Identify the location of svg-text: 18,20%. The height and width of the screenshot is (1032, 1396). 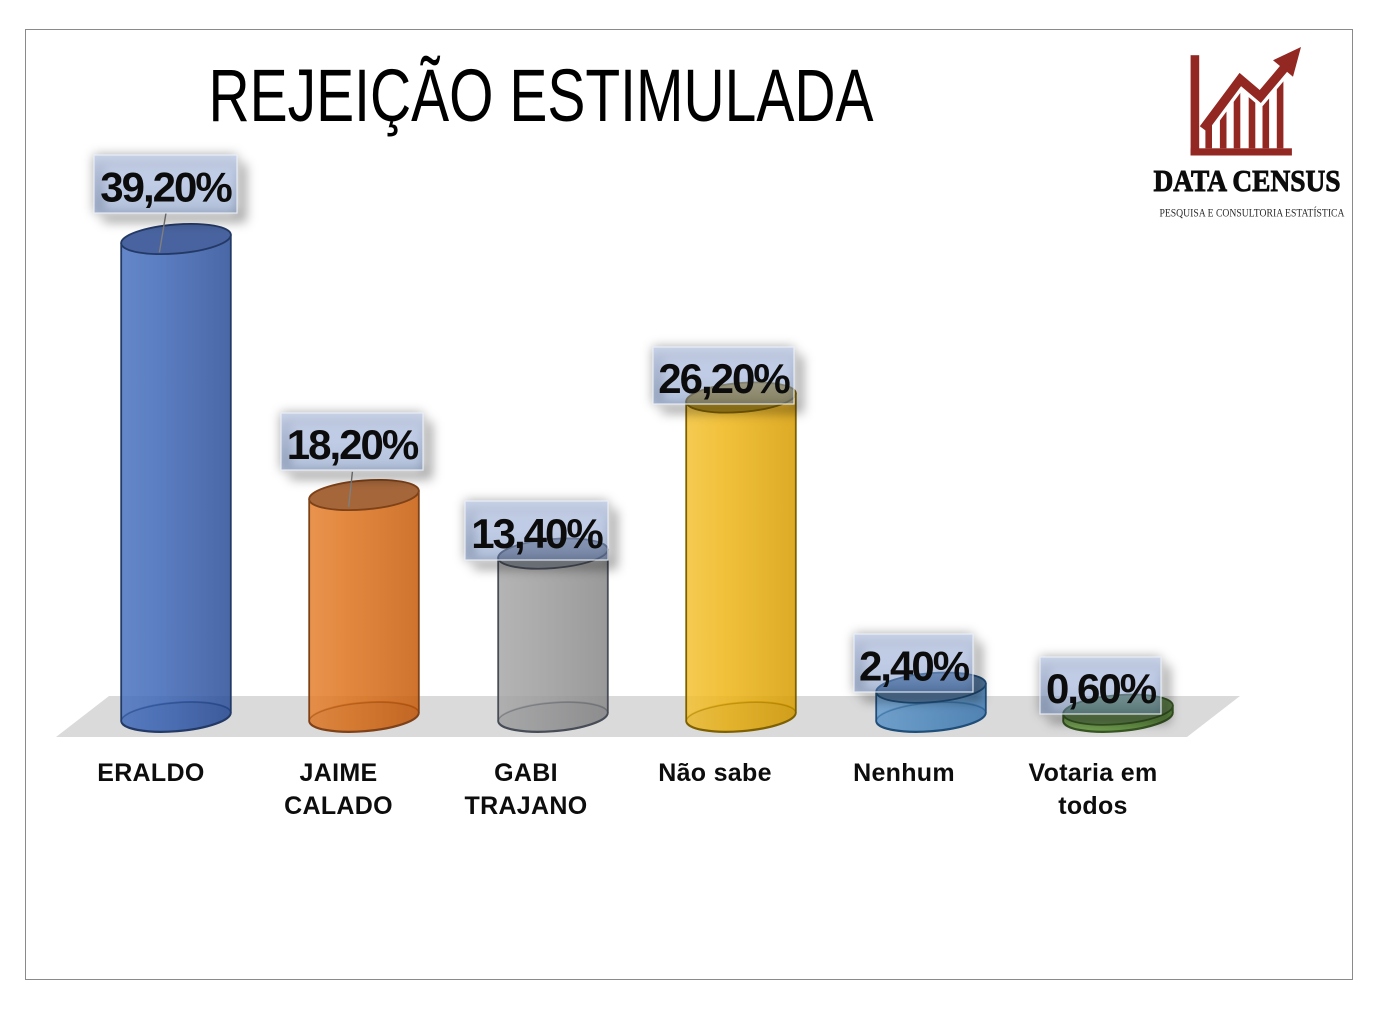
(353, 444).